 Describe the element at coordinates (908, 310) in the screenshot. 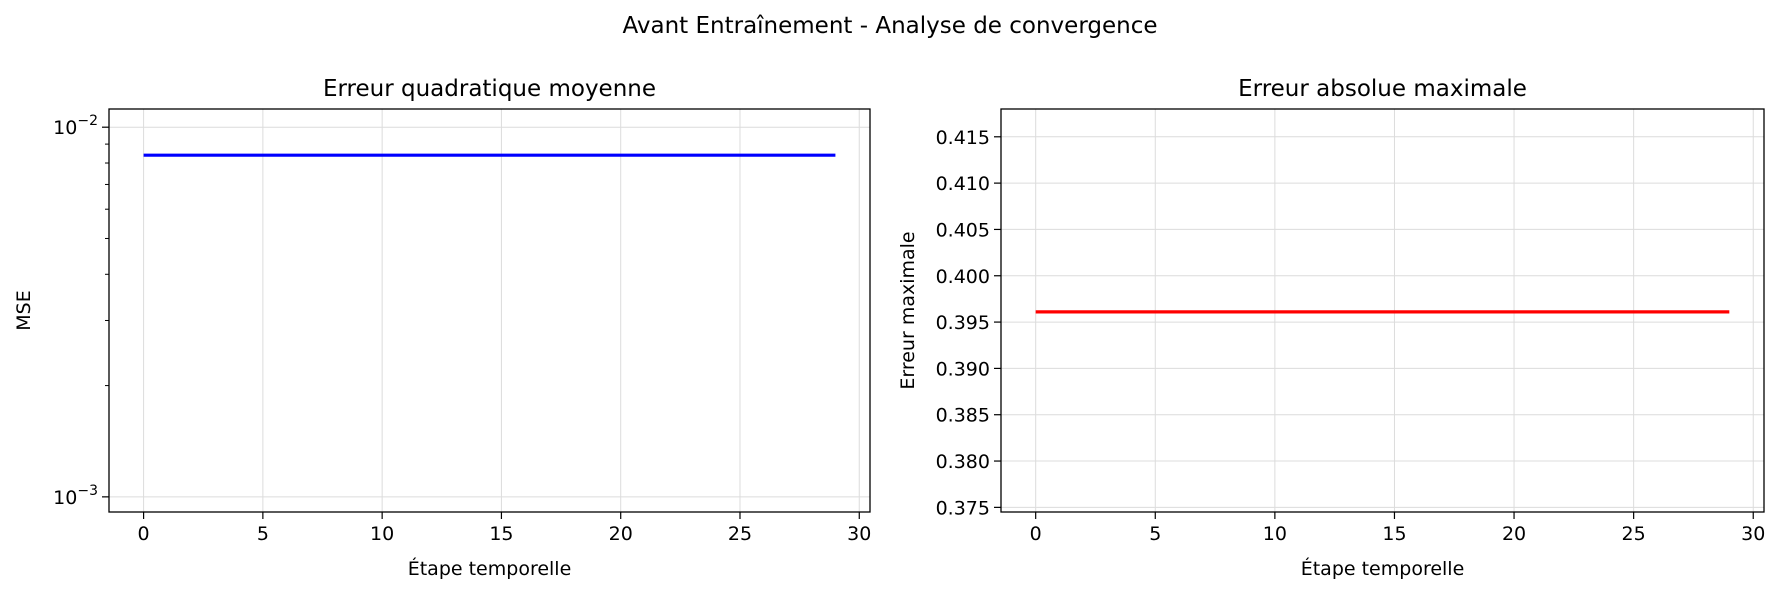

I see `y-axis-label: Erreur maximale` at that location.